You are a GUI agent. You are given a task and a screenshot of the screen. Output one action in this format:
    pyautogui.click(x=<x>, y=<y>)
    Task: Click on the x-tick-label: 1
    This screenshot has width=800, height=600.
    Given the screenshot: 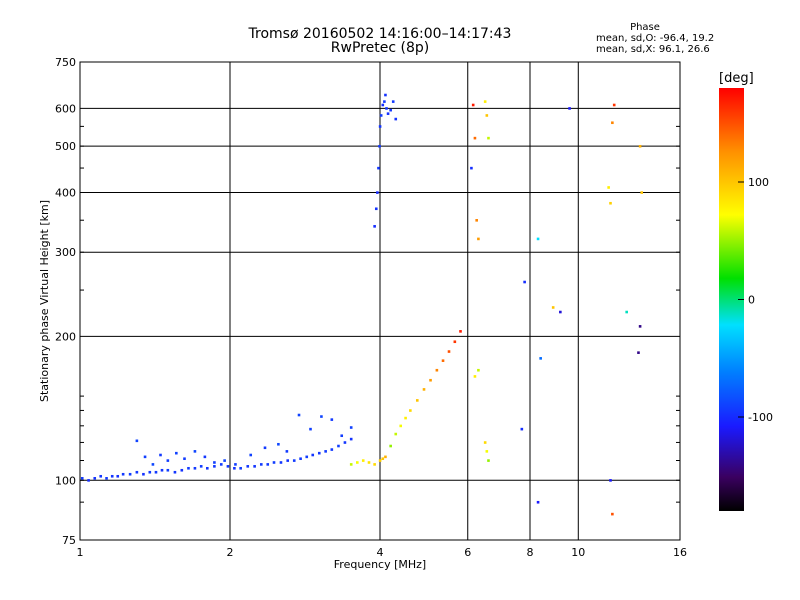 What is the action you would take?
    pyautogui.click(x=80, y=552)
    